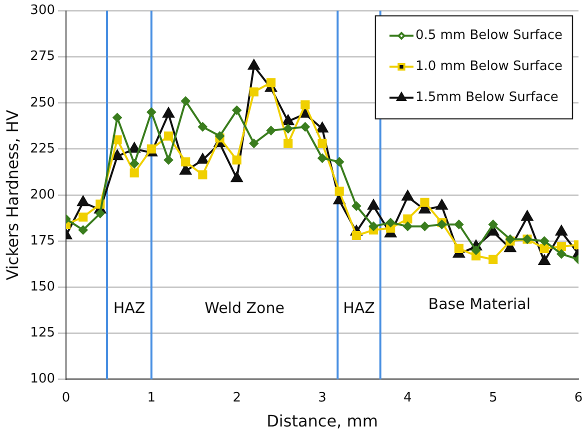  Describe the element at coordinates (43, 194) in the screenshot. I see `y-tick-label: 200` at that location.